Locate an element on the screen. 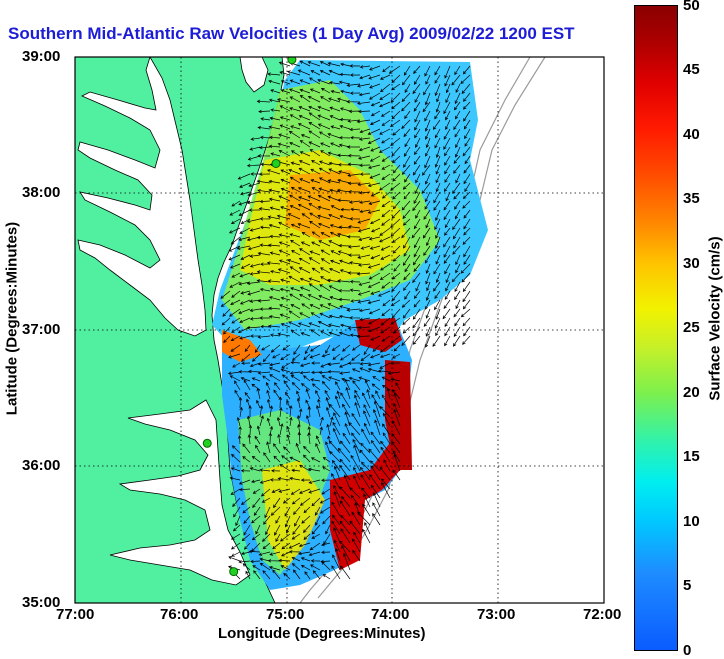 The image size is (724, 659). colorbar-tick: 10 is located at coordinates (691, 521).